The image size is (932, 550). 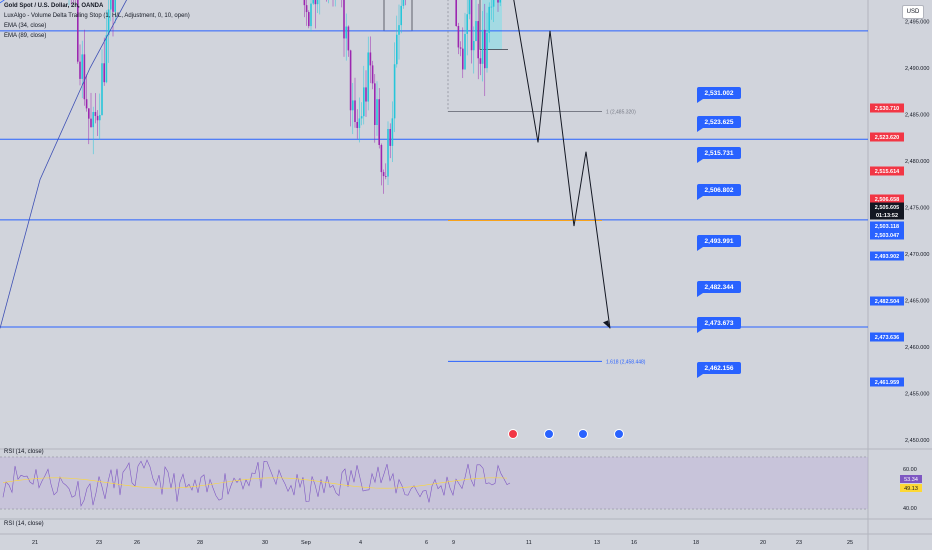 I want to click on axis-price-tag-label: 2,461.959, so click(x=887, y=383).